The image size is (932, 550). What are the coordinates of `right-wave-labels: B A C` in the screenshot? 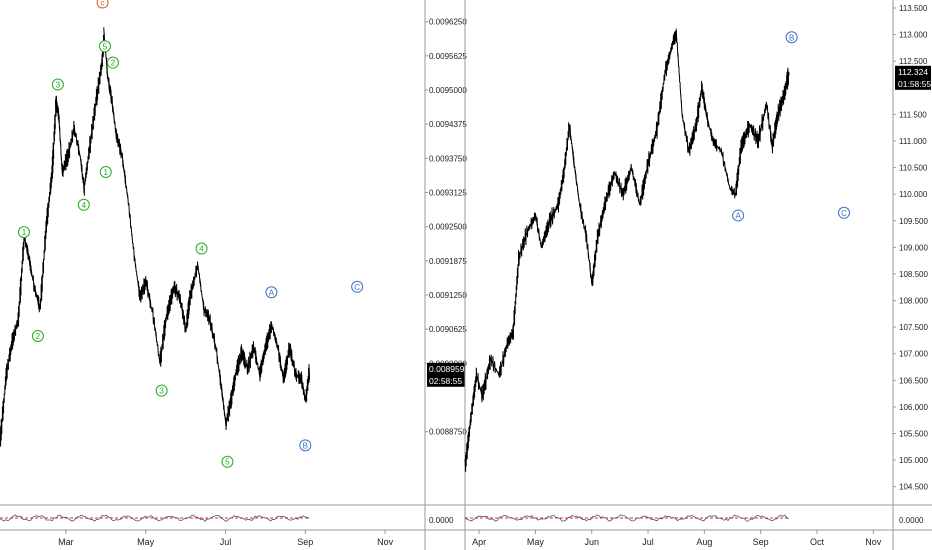 It's located at (791, 126).